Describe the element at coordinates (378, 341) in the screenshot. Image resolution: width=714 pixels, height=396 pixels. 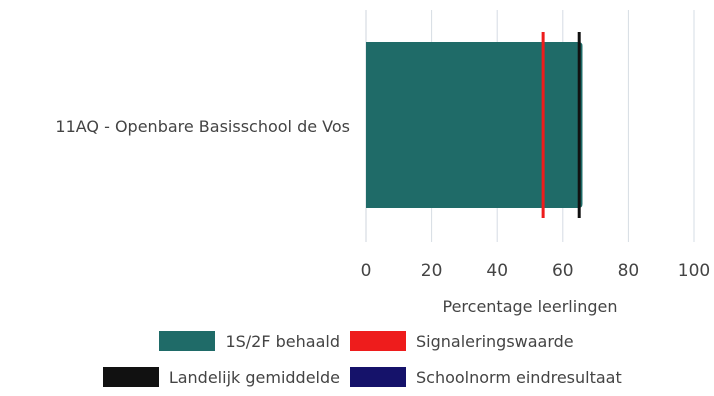
I see `legend-swatch-signaleringswaarde` at that location.